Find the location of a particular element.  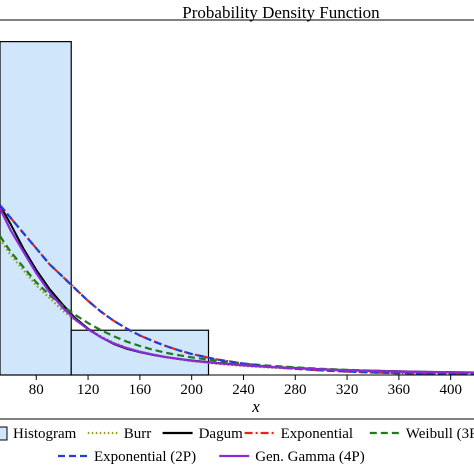

legend-label-gen-gamma-4p: Gen. Gamma (4P) is located at coordinates (310, 457).